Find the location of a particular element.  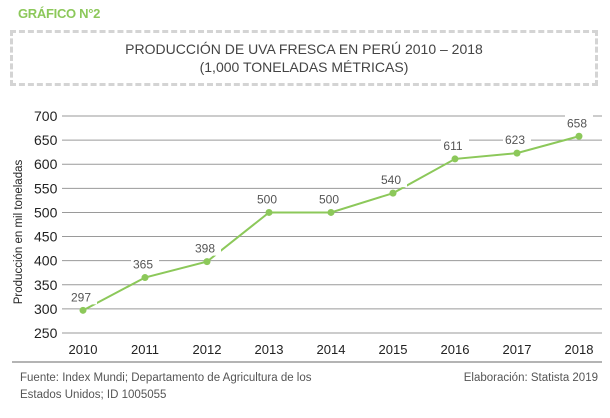

y-tick-label: 550 is located at coordinates (46, 188).